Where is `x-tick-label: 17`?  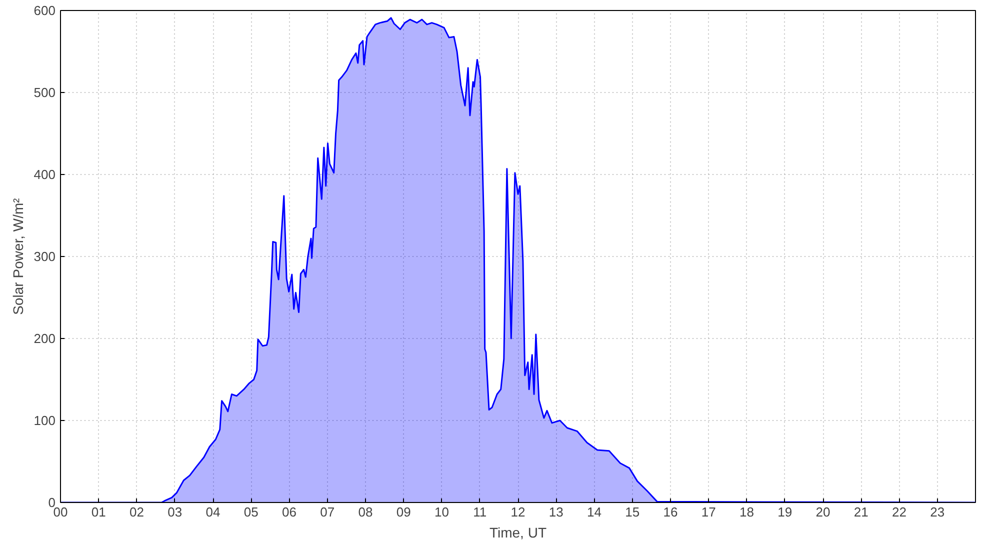
x-tick-label: 17 is located at coordinates (708, 512).